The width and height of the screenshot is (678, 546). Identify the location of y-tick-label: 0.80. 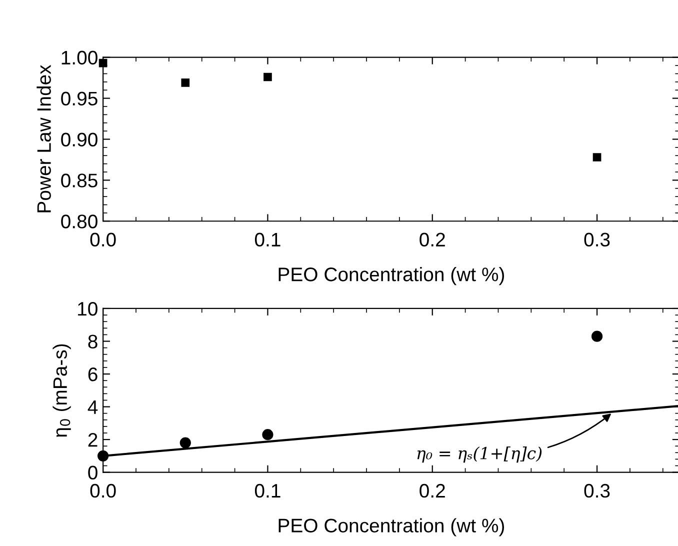
(79, 221).